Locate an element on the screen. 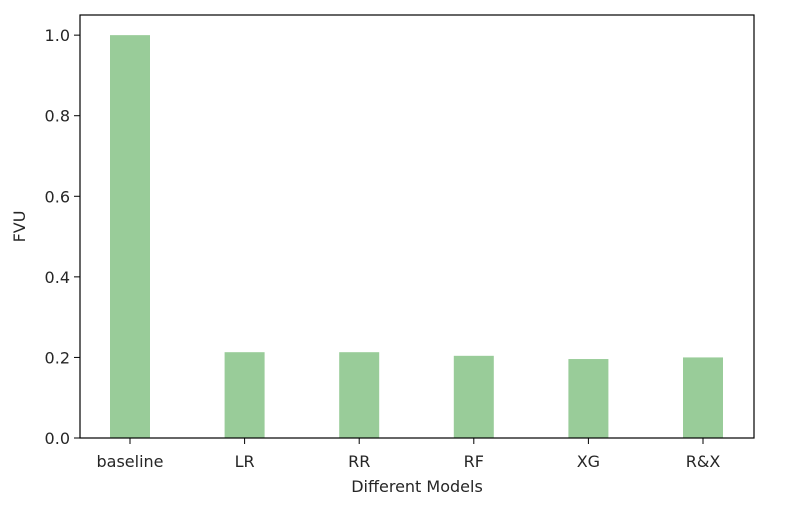 This screenshot has height=507, width=800. y-axis-label: FVU is located at coordinates (19, 227).